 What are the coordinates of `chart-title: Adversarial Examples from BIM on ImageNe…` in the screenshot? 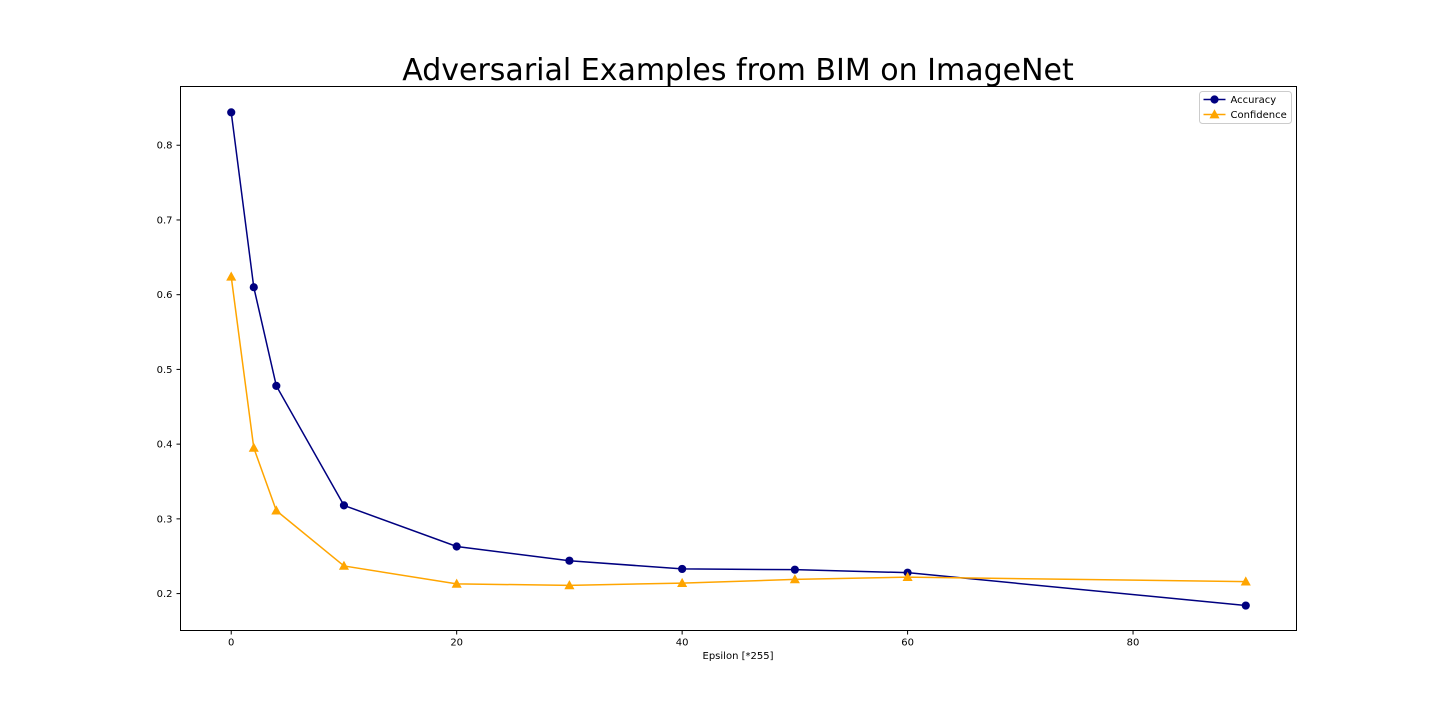 It's located at (738, 70).